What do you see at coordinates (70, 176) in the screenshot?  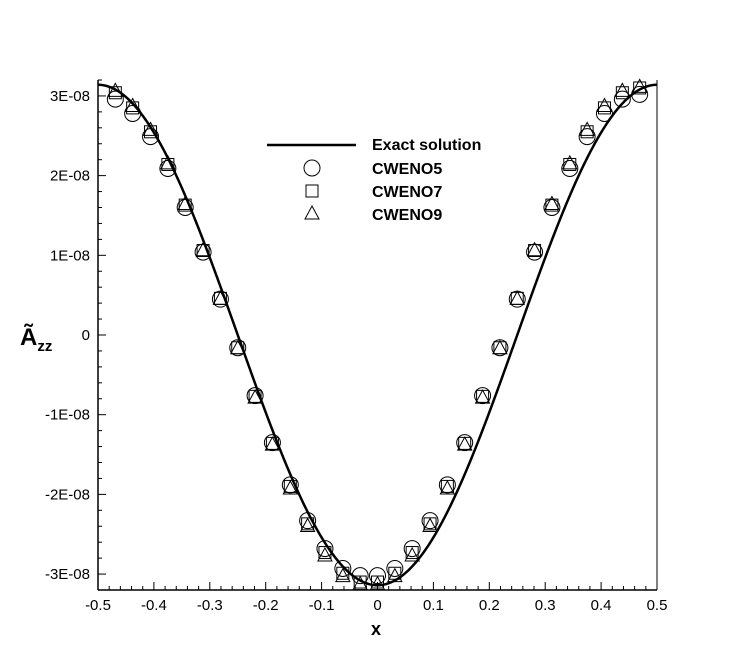 I see `y-tick-label: 2E-08` at bounding box center [70, 176].